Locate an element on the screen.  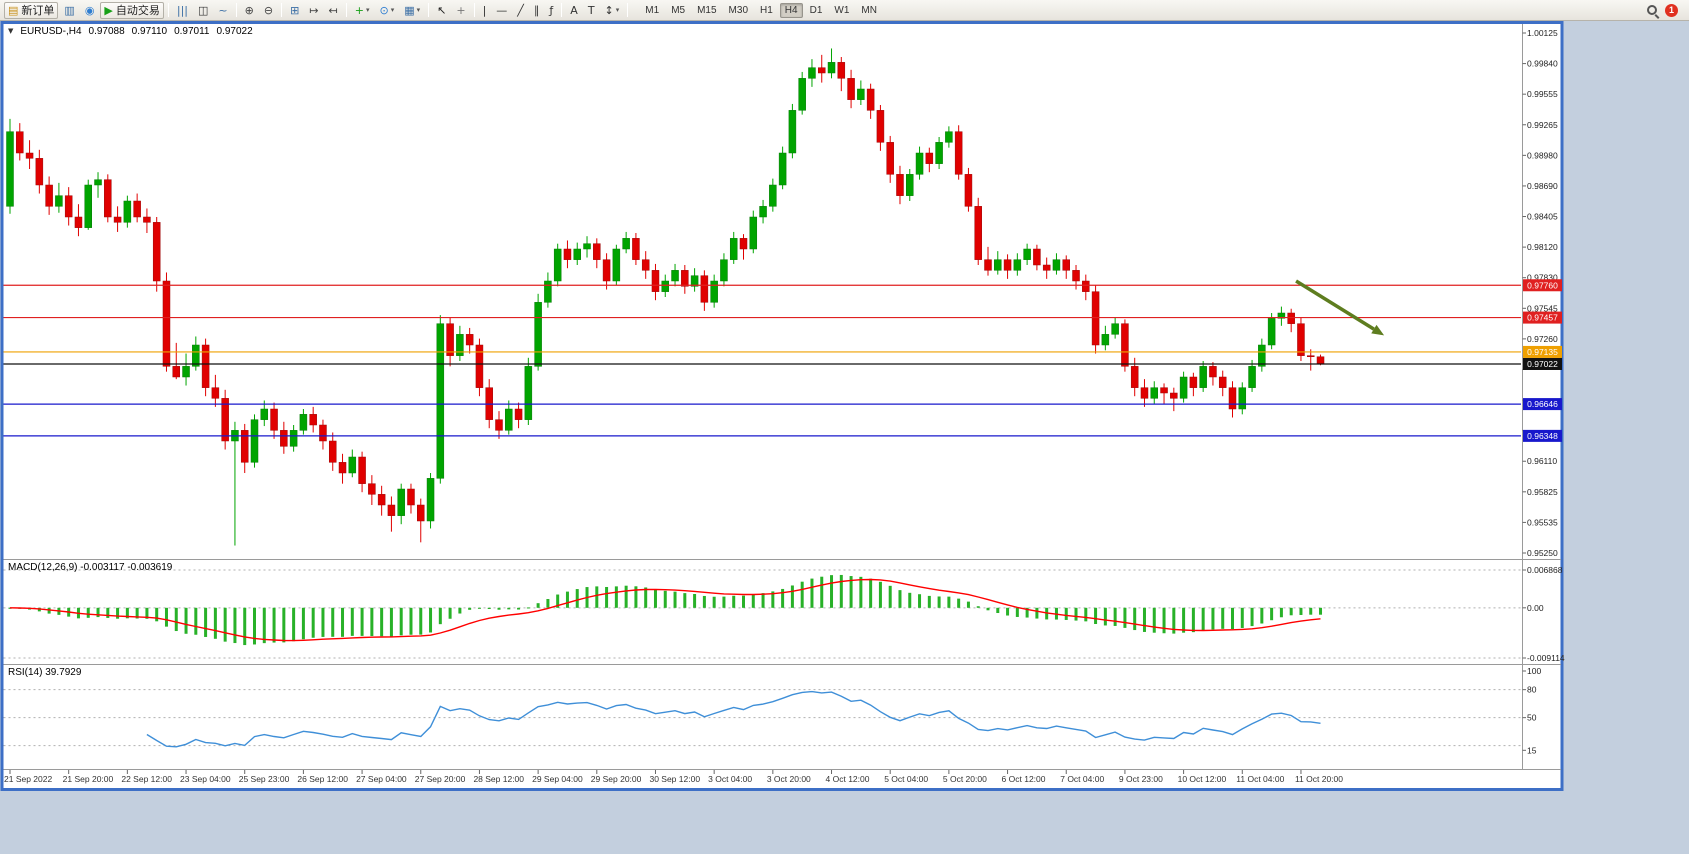
svg-text: 0.96110 is located at coordinates (1542, 461).